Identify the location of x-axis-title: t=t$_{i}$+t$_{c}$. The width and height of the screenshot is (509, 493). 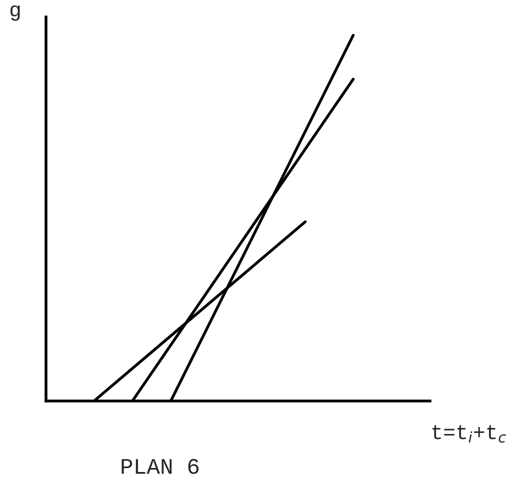
(469, 434).